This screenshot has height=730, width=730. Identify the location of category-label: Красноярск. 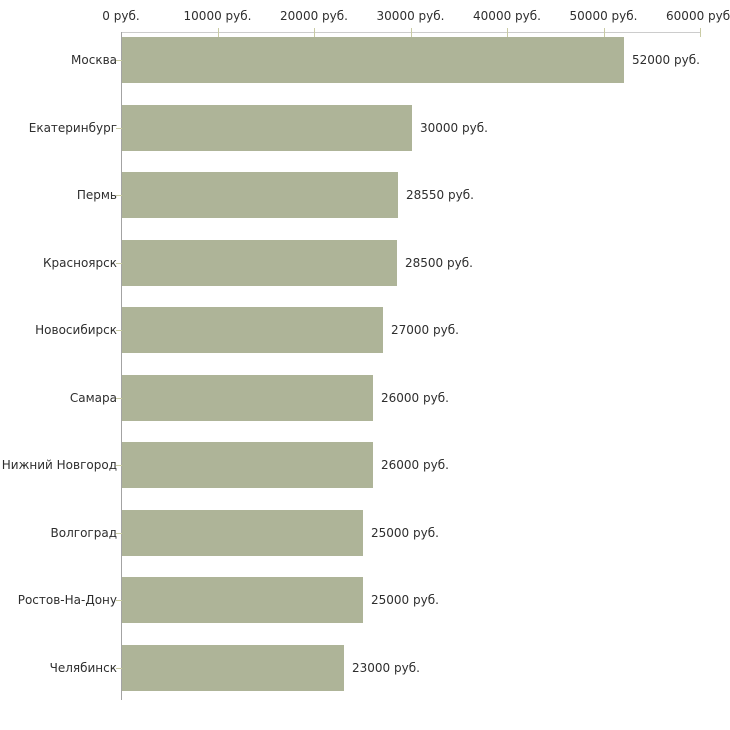
(80, 262).